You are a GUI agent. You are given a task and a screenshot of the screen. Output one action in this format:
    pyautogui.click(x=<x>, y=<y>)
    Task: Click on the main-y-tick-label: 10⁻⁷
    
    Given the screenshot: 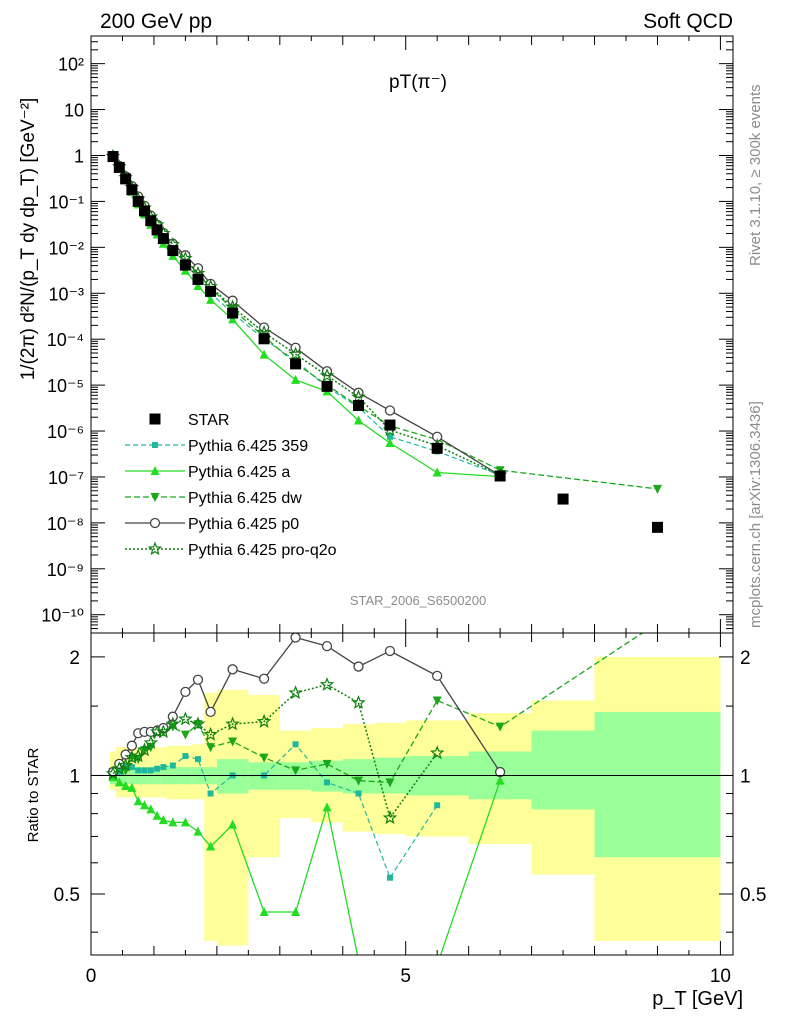 What is the action you would take?
    pyautogui.click(x=66, y=478)
    